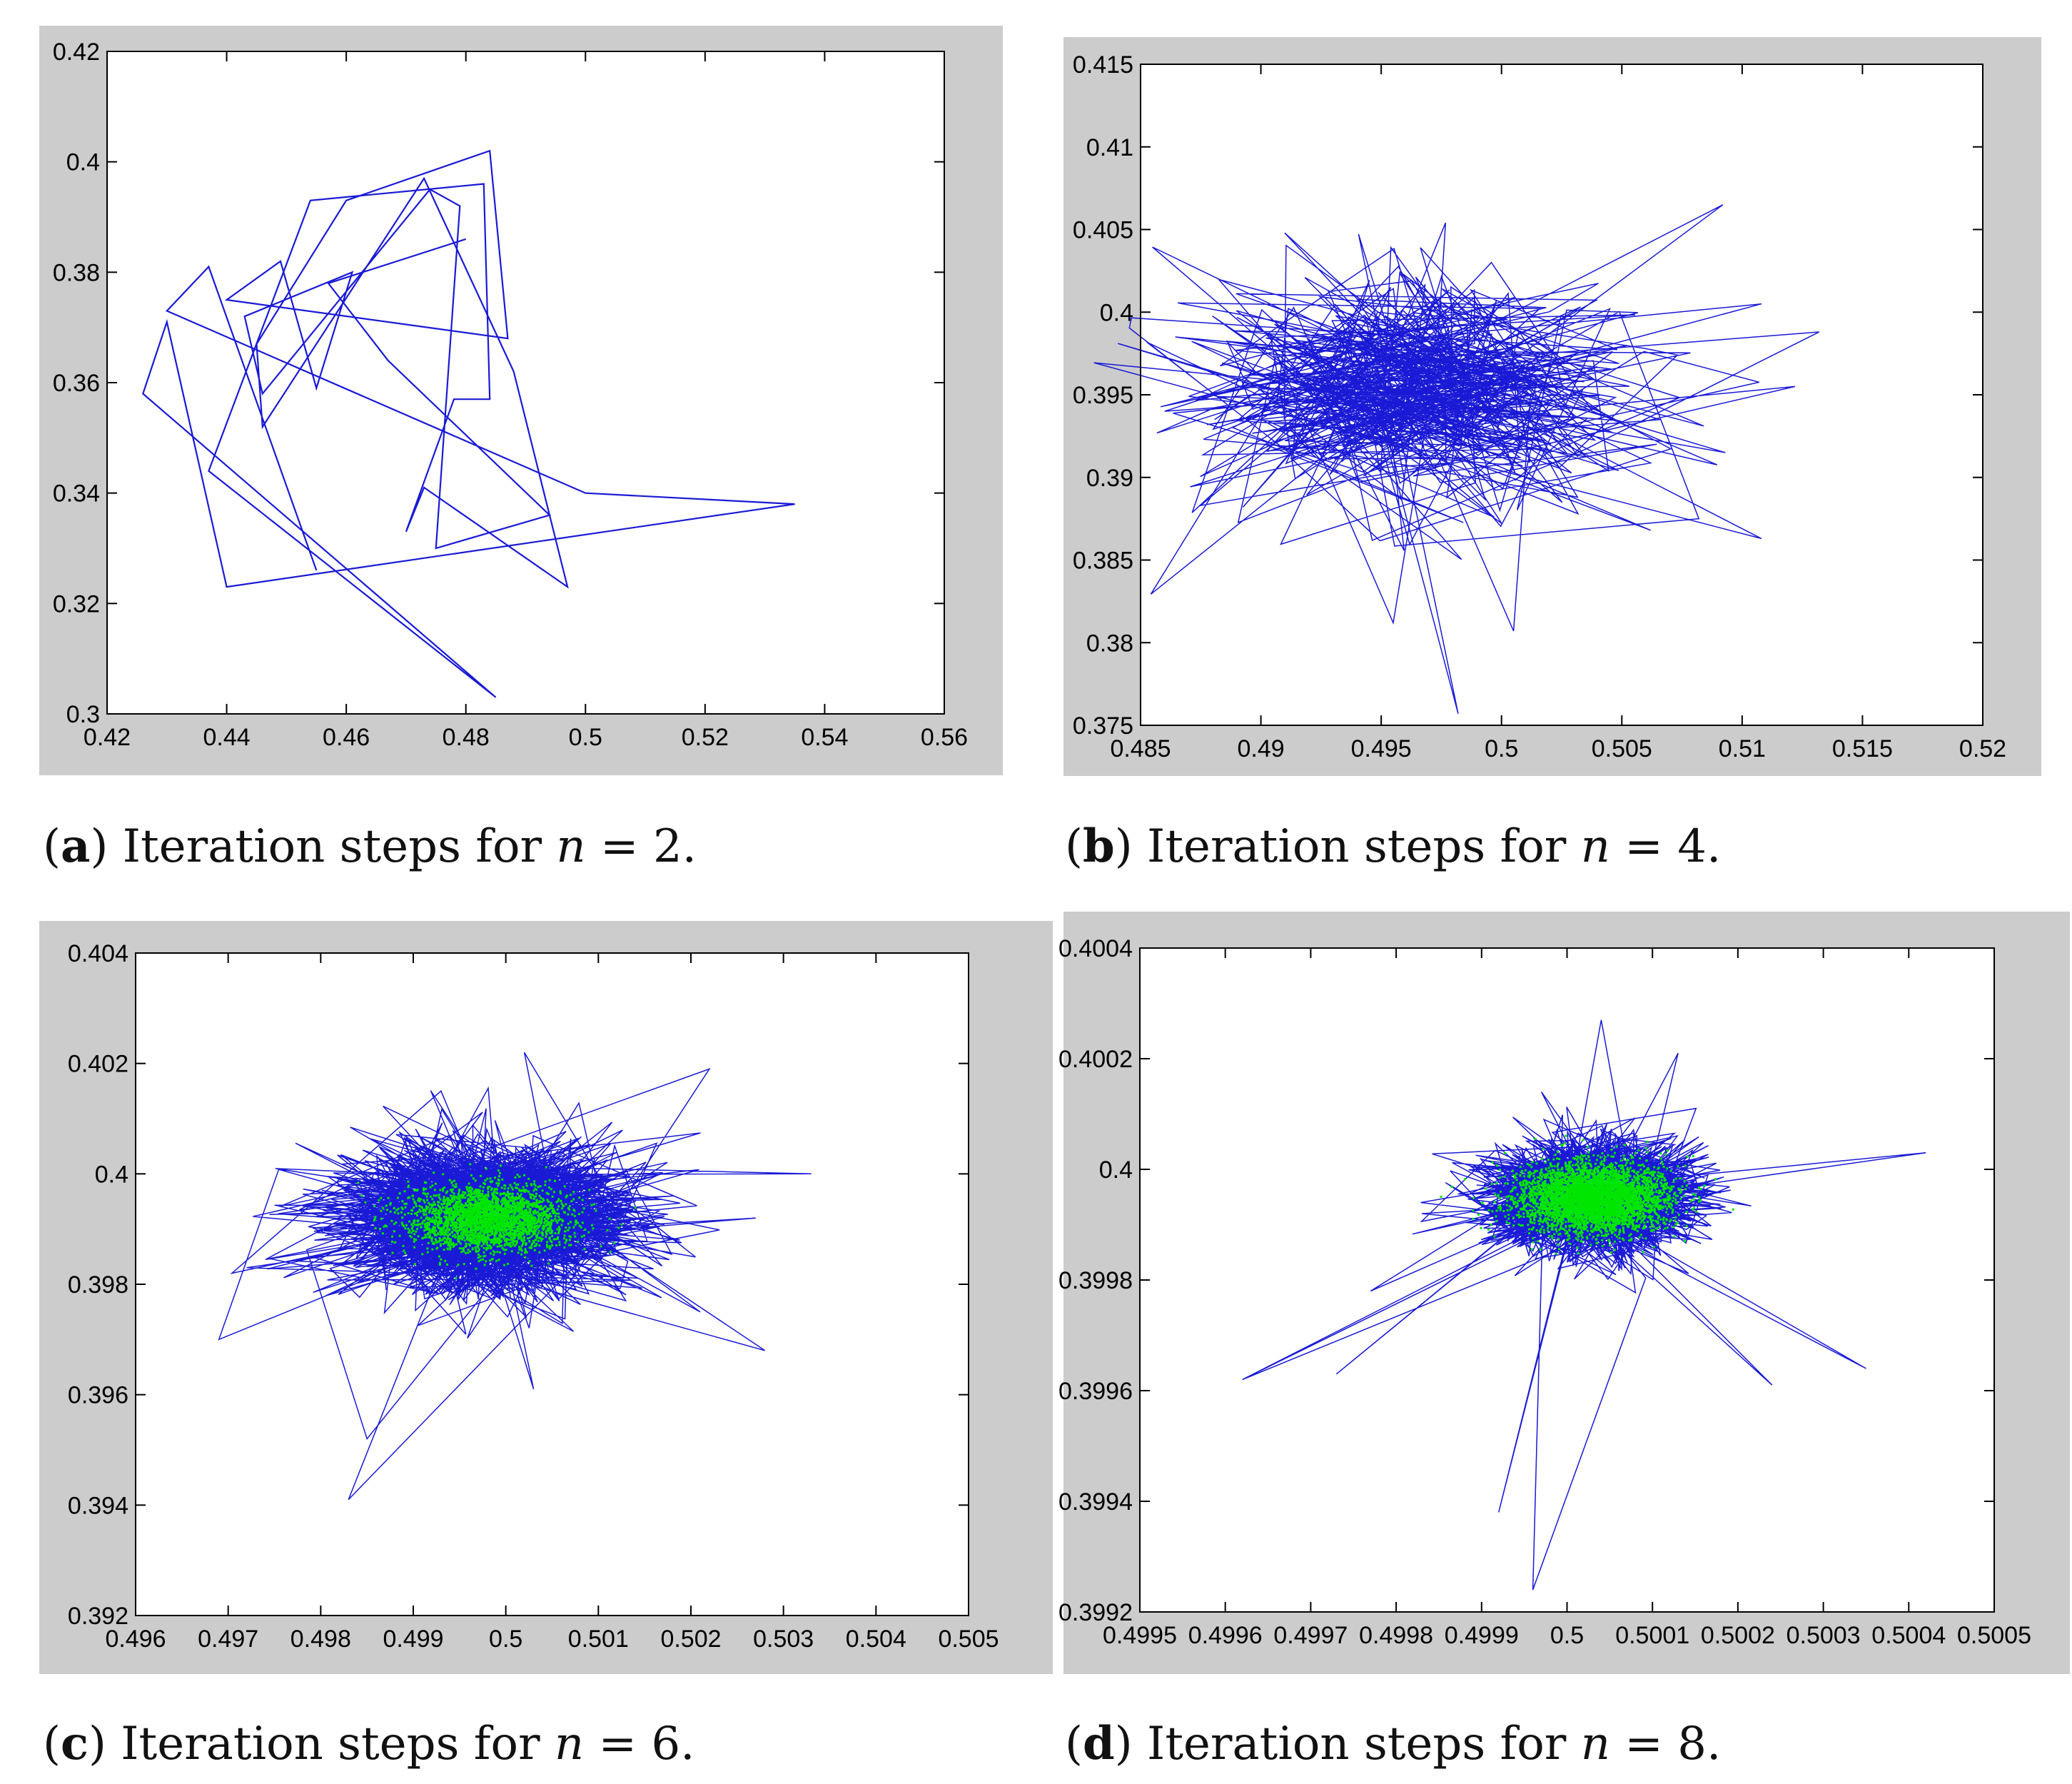  I want to click on y-tick-label-c: 0.404, so click(98, 953).